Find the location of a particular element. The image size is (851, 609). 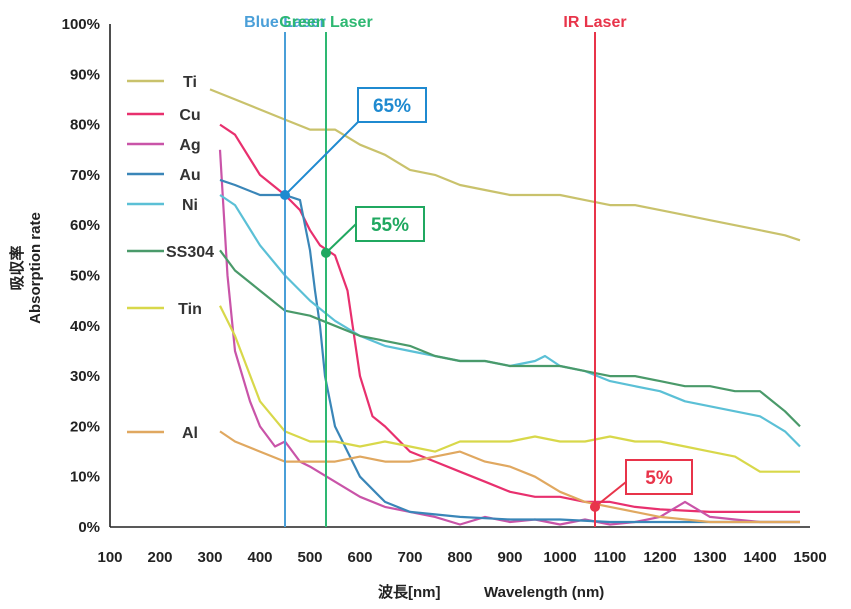

y-axis-title-ja: 吸収率 is located at coordinates (17, 267).